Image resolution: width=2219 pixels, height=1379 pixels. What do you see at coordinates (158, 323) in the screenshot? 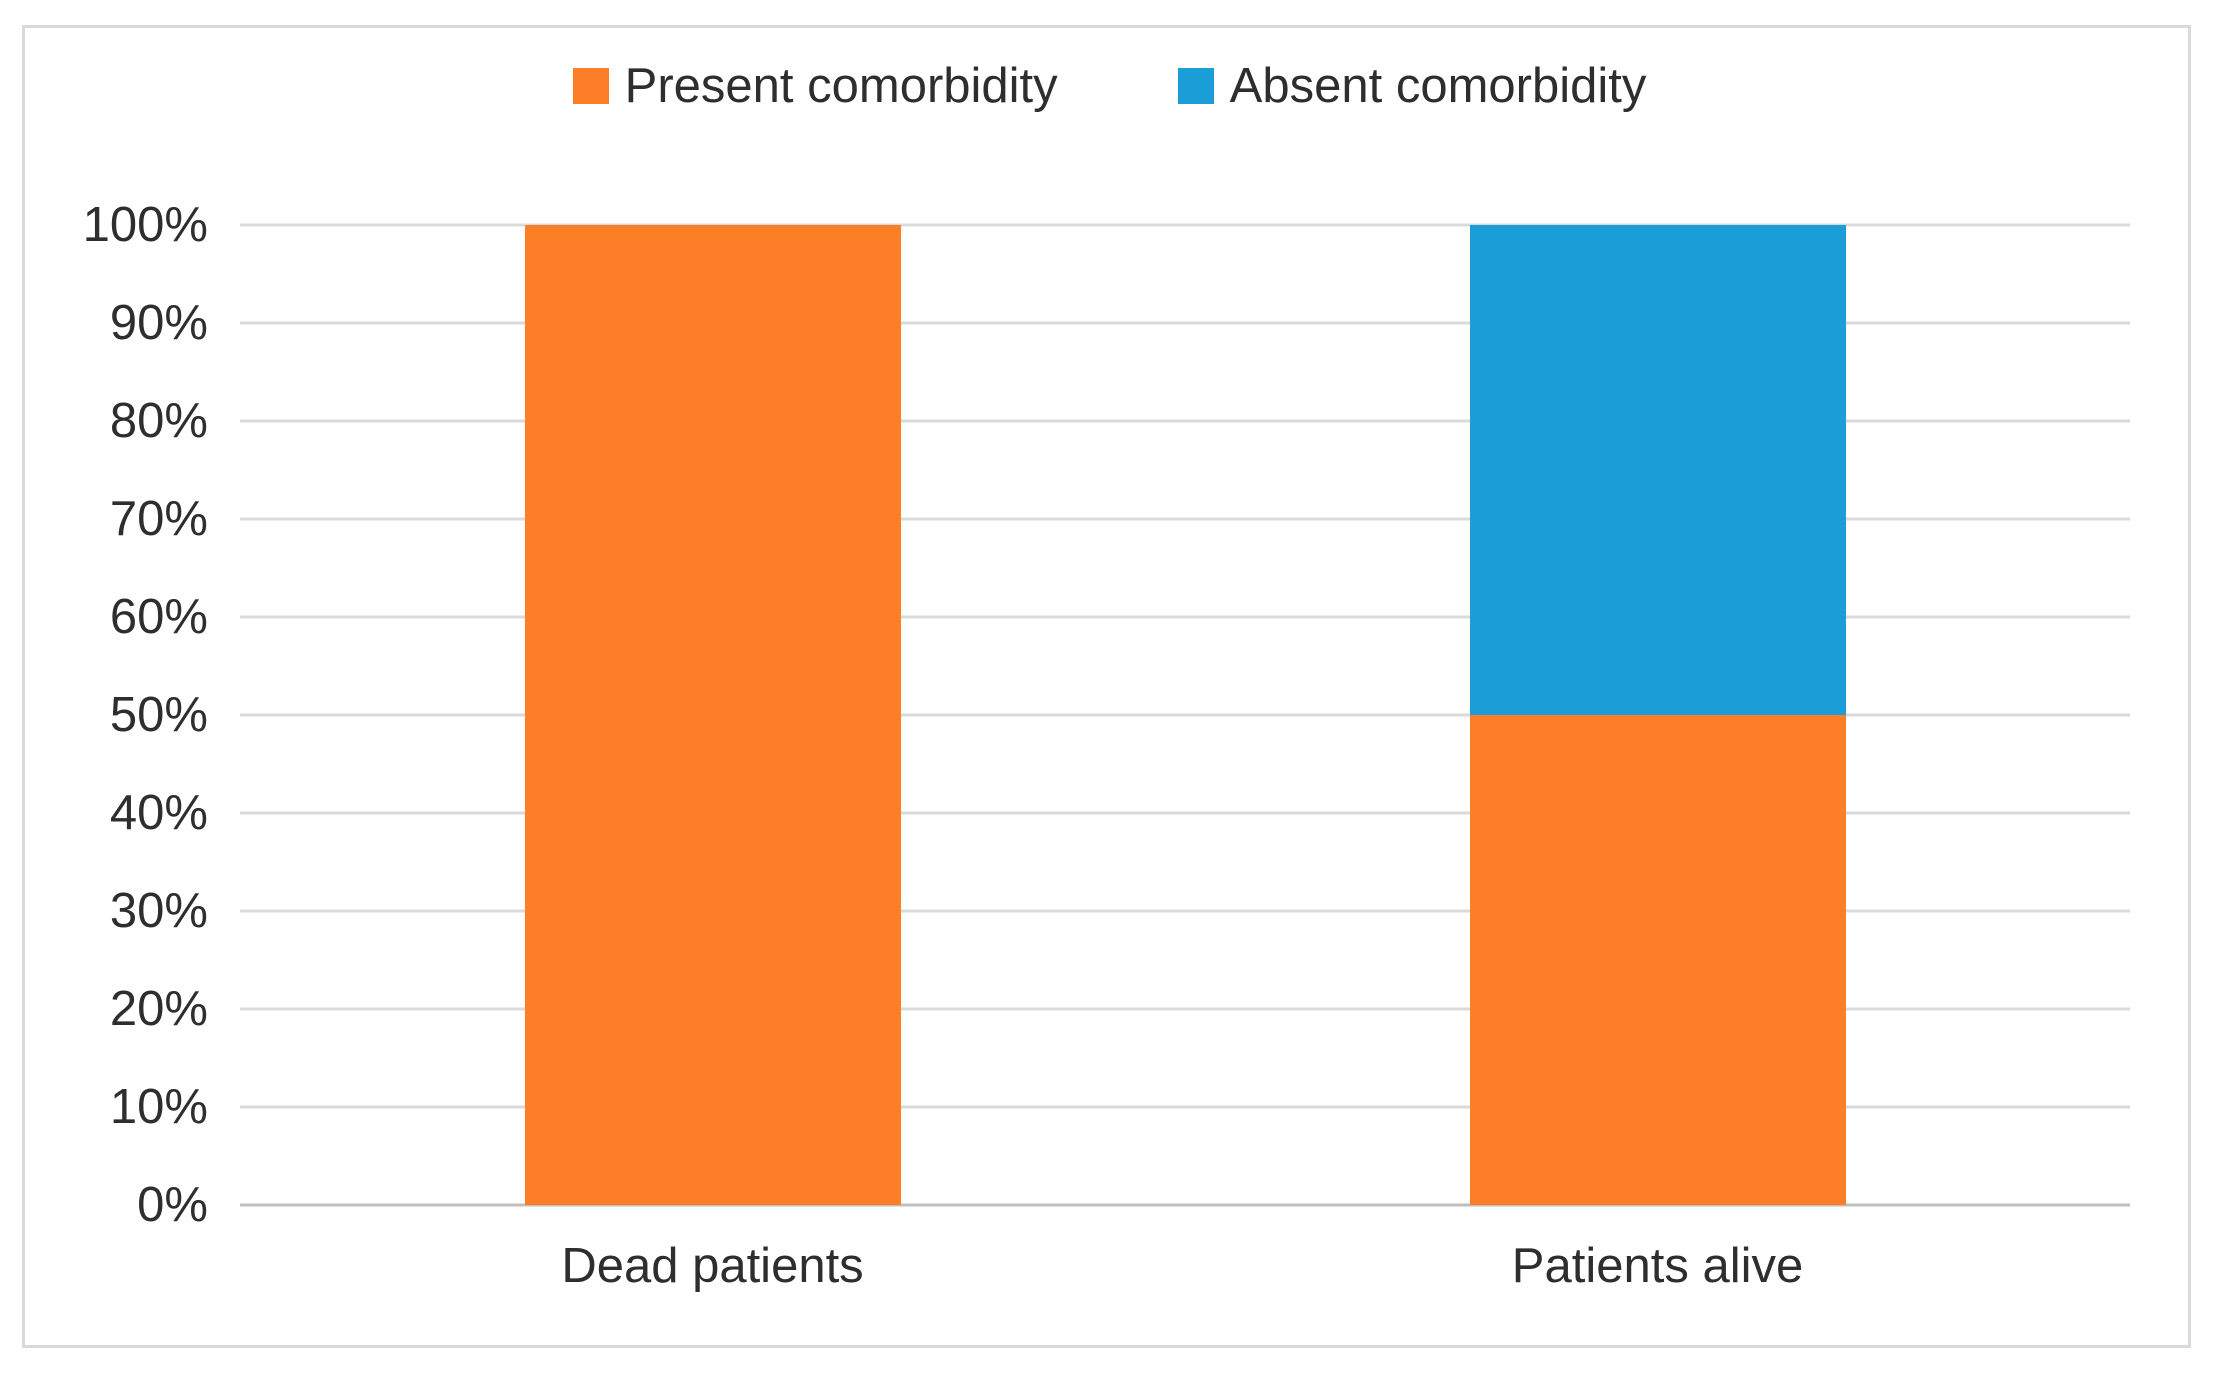
I see `y-tick-label-90: 90%` at bounding box center [158, 323].